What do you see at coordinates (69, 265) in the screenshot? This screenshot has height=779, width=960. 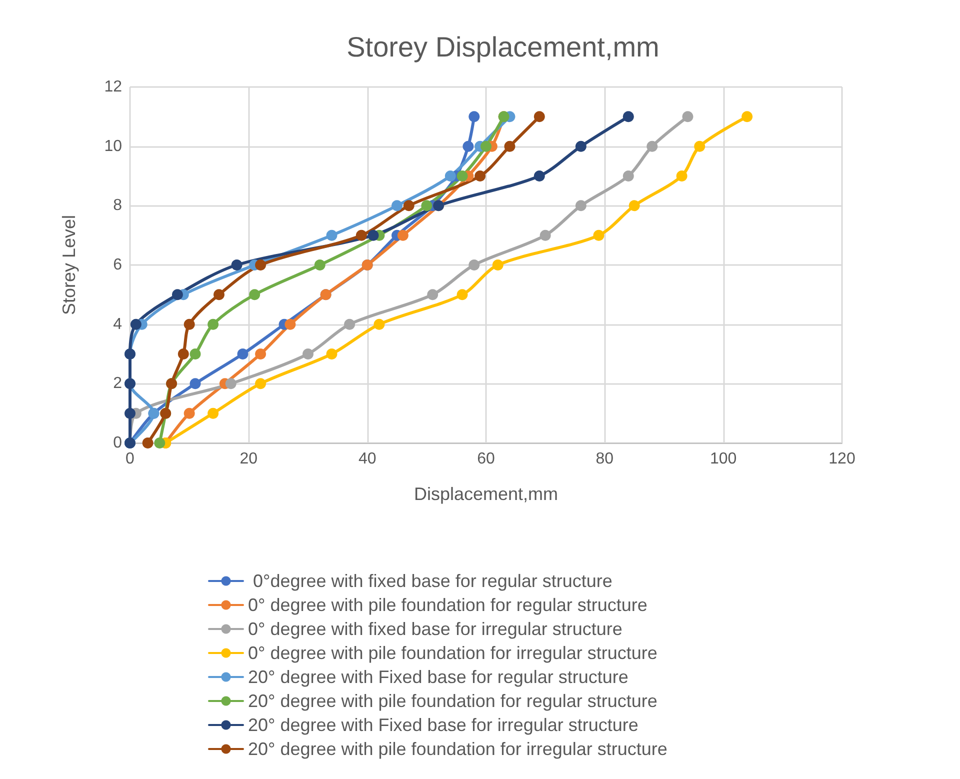 I see `y-axis-title: Storey Level` at bounding box center [69, 265].